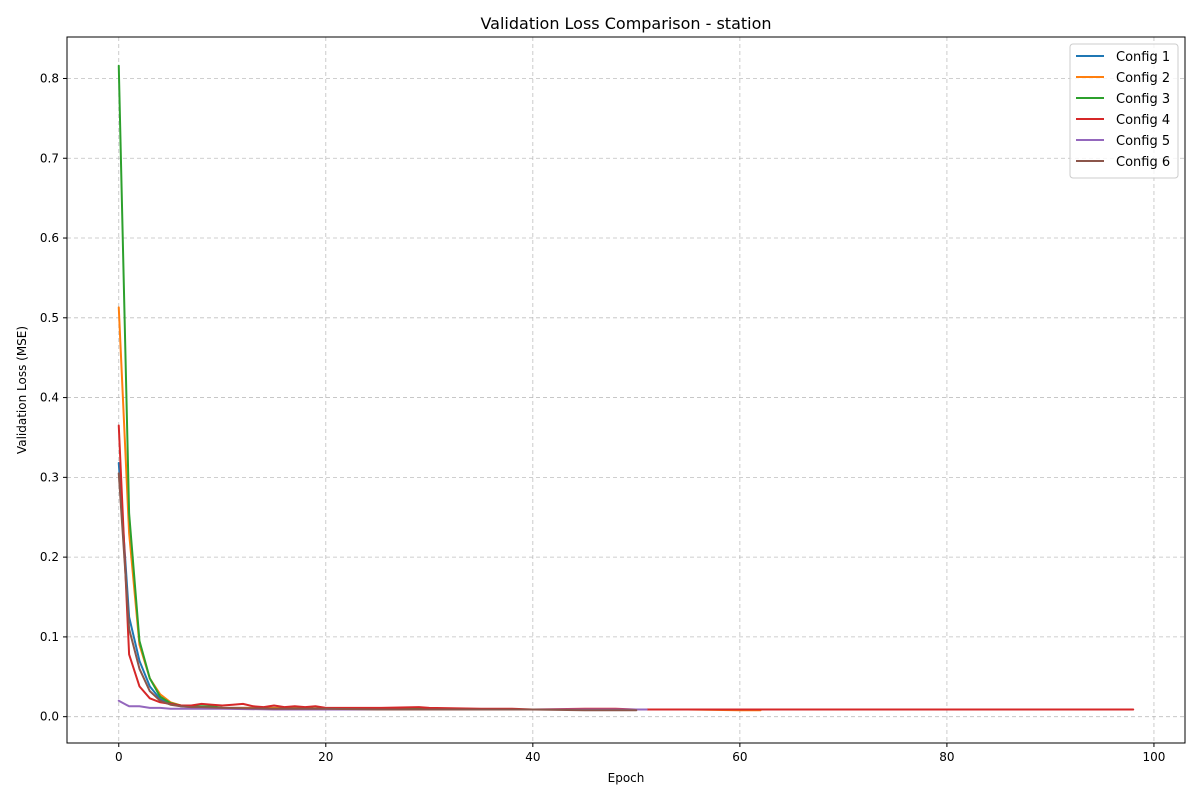 The image size is (1200, 800). What do you see at coordinates (1143, 57) in the screenshot?
I see `legend-label: Config 1` at bounding box center [1143, 57].